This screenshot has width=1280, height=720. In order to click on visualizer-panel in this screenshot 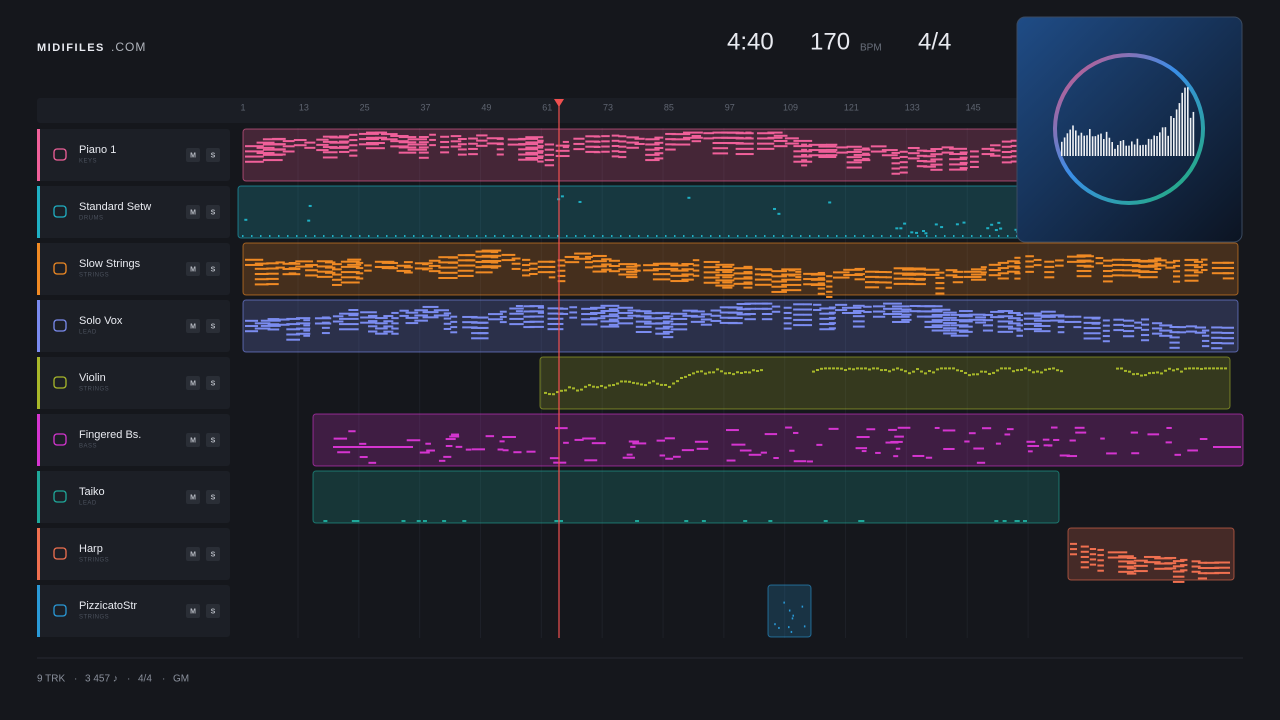, I will do `click(1129, 129)`.